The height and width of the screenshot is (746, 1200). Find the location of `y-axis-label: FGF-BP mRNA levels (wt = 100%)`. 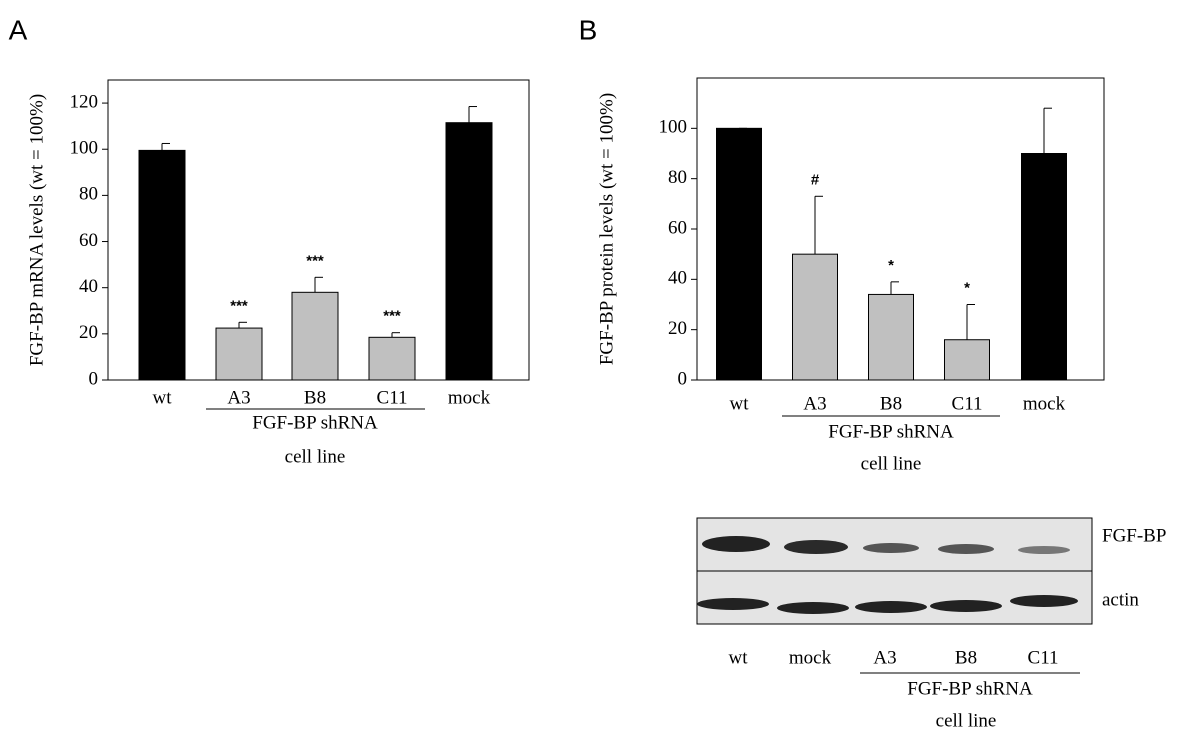

y-axis-label: FGF-BP mRNA levels (wt = 100%) is located at coordinates (36, 230).